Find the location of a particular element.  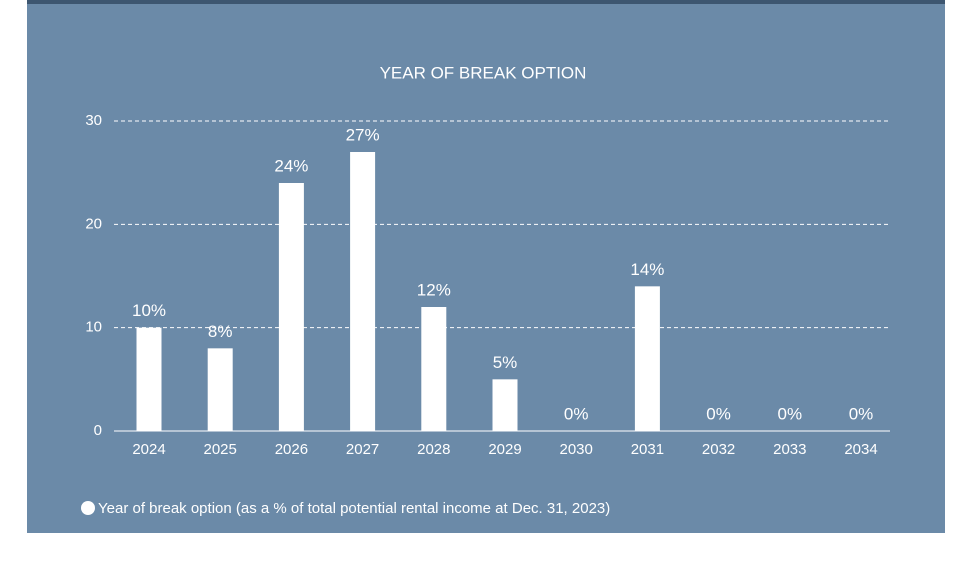

y-tick-label: 30 is located at coordinates (93, 120).